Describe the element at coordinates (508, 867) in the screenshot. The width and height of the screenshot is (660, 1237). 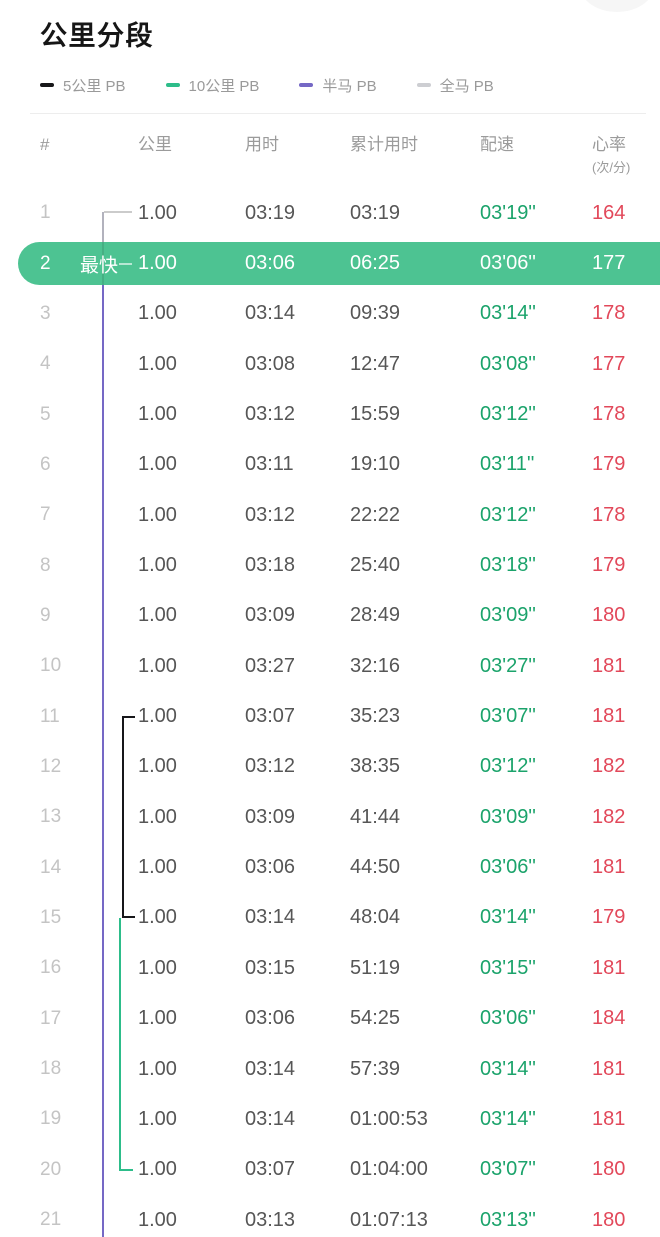
I see `cell-pace: 03'06''` at that location.